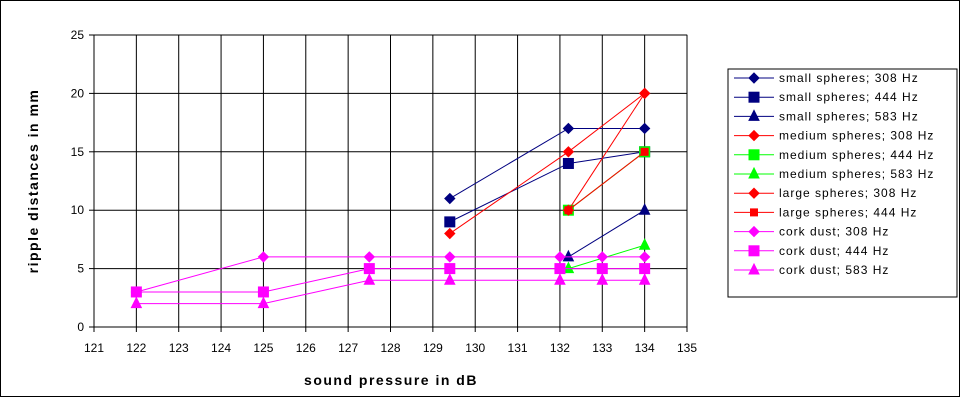 The image size is (960, 397). Describe the element at coordinates (849, 116) in the screenshot. I see `legend-label: small spheres; 583 Hz` at that location.